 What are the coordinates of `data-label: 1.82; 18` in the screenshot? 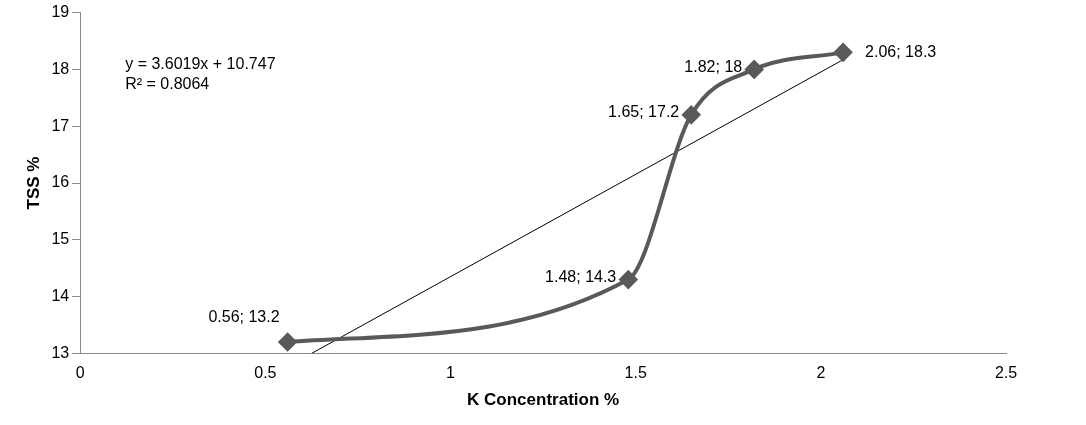 It's located at (713, 66).